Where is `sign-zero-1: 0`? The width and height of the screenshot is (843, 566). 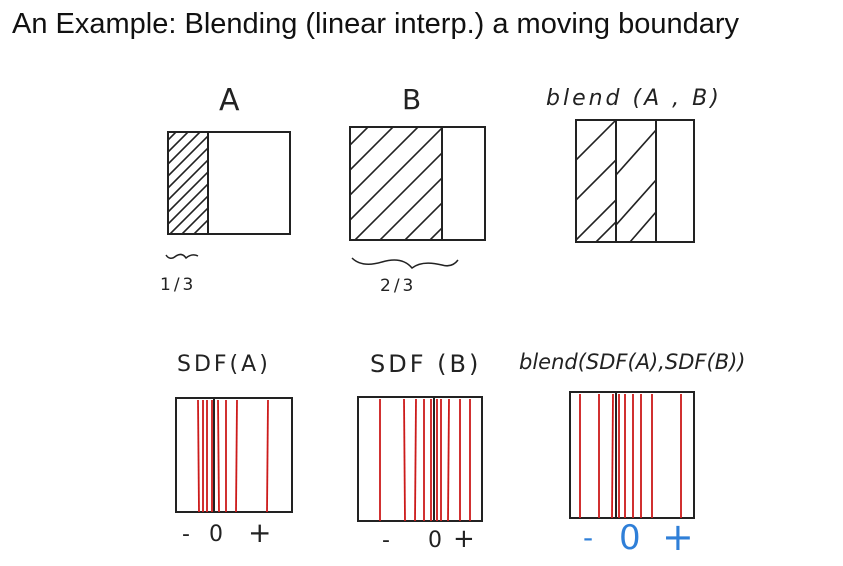 sign-zero-1: 0 is located at coordinates (217, 534).